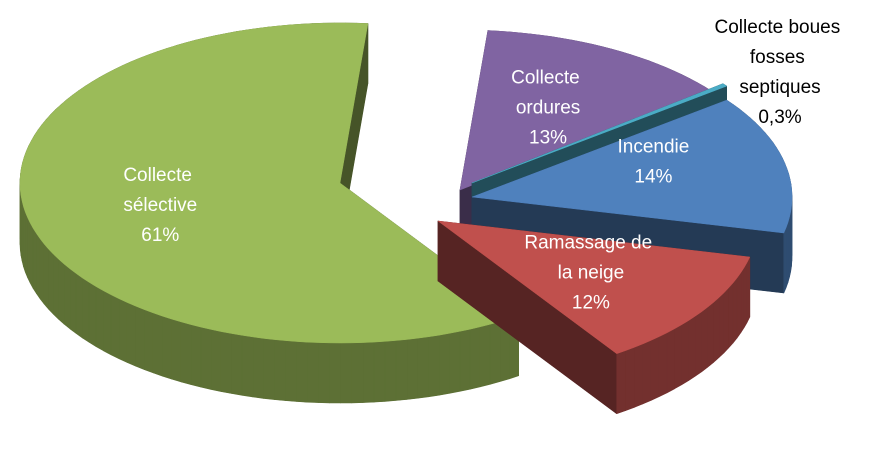 This screenshot has height=474, width=877. What do you see at coordinates (160, 190) in the screenshot?
I see `slice-label: Collecte sélective` at bounding box center [160, 190].